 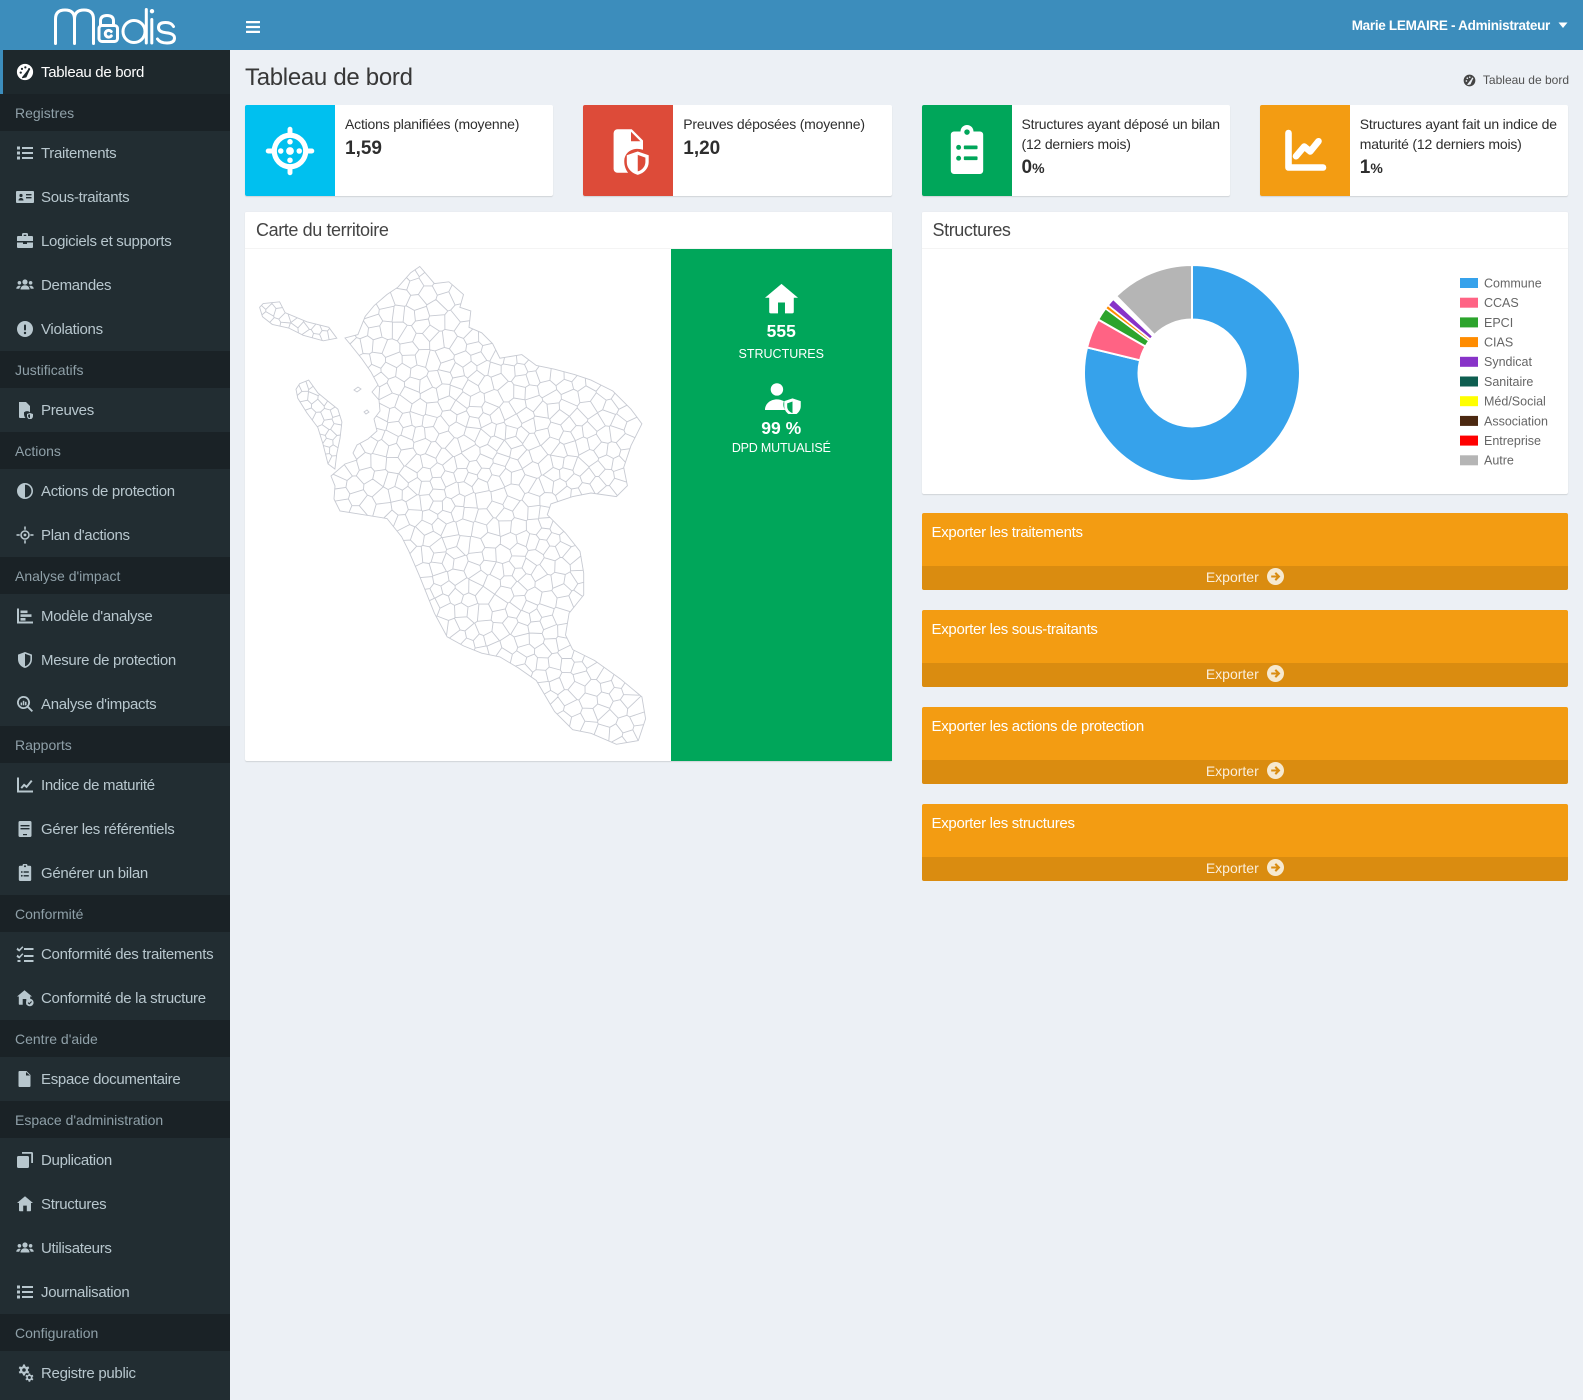 What do you see at coordinates (1512, 441) in the screenshot?
I see `svg-text: Entreprise` at bounding box center [1512, 441].